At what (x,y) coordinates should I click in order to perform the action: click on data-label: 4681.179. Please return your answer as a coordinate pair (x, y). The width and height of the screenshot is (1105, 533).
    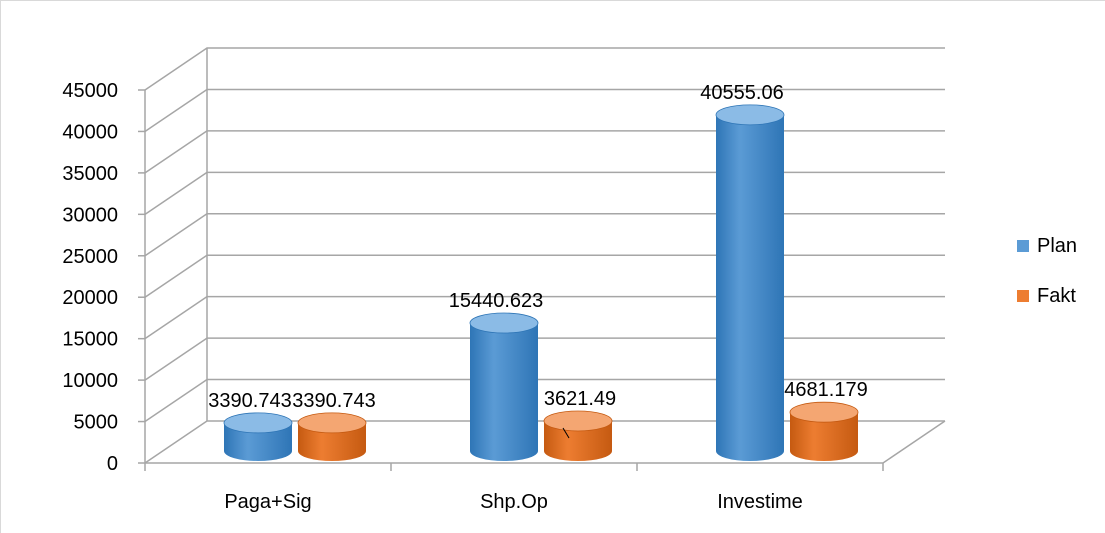
    Looking at the image, I should click on (825, 390).